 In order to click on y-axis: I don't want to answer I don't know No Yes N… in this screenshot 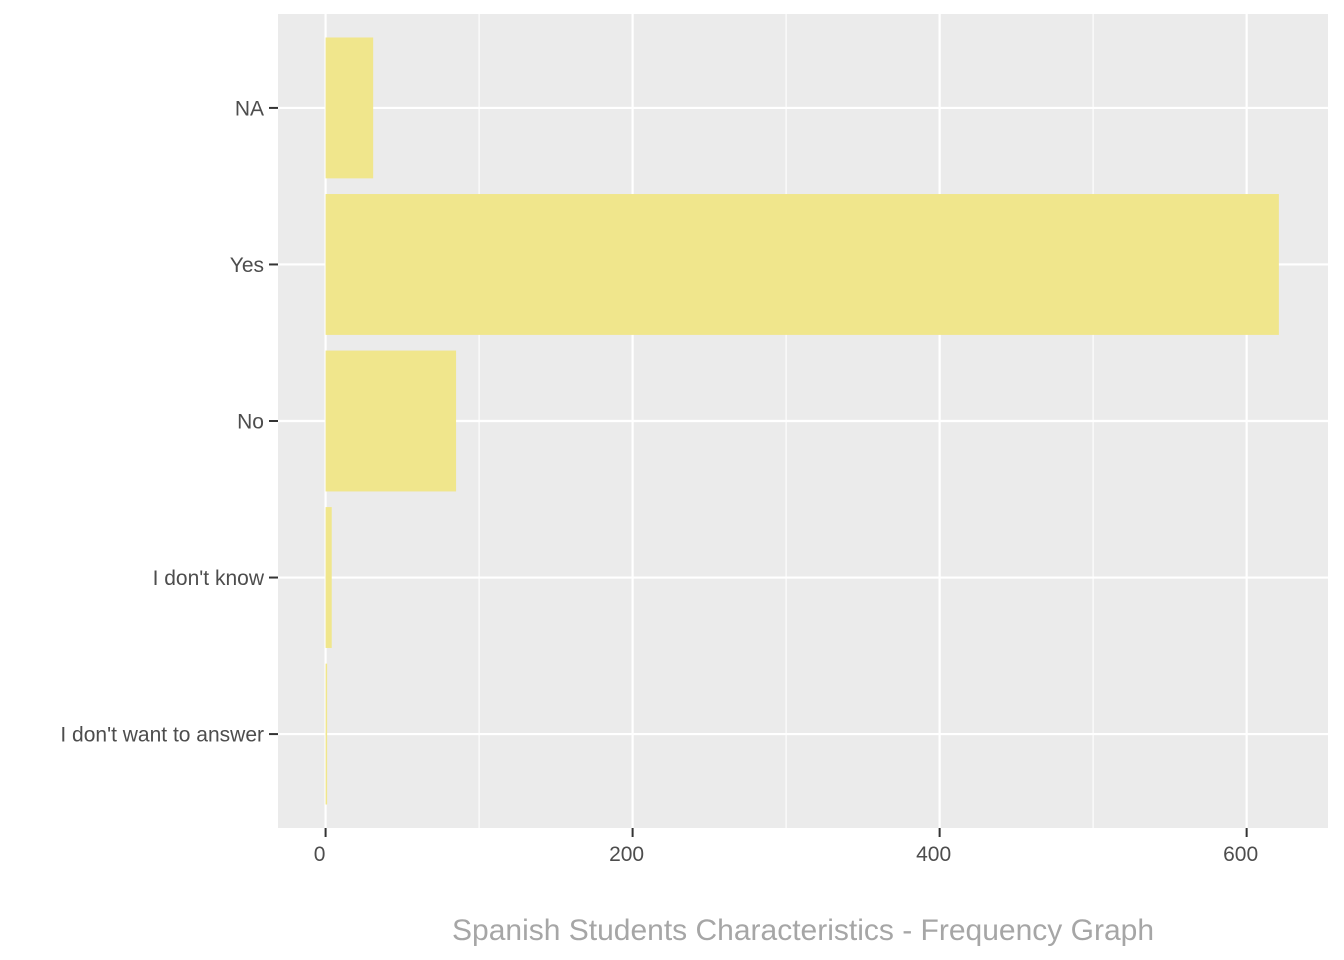, I will do `click(169, 422)`.